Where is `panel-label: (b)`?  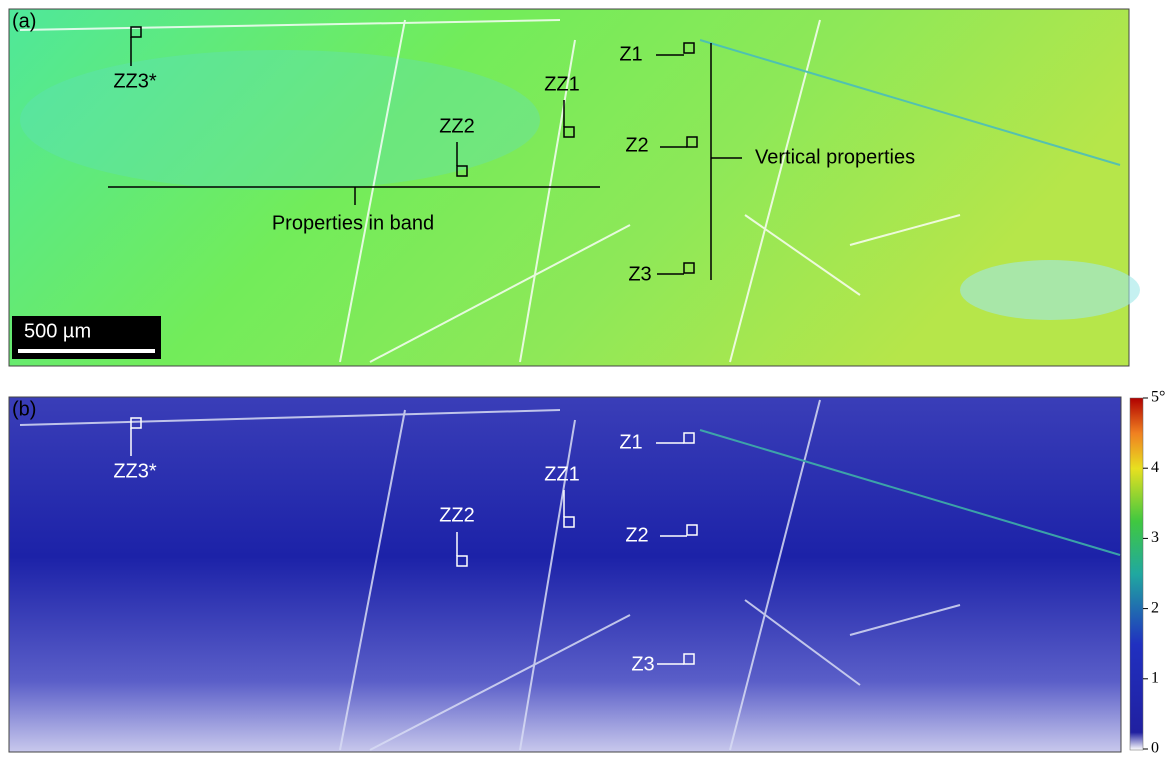
panel-label: (b) is located at coordinates (24, 409).